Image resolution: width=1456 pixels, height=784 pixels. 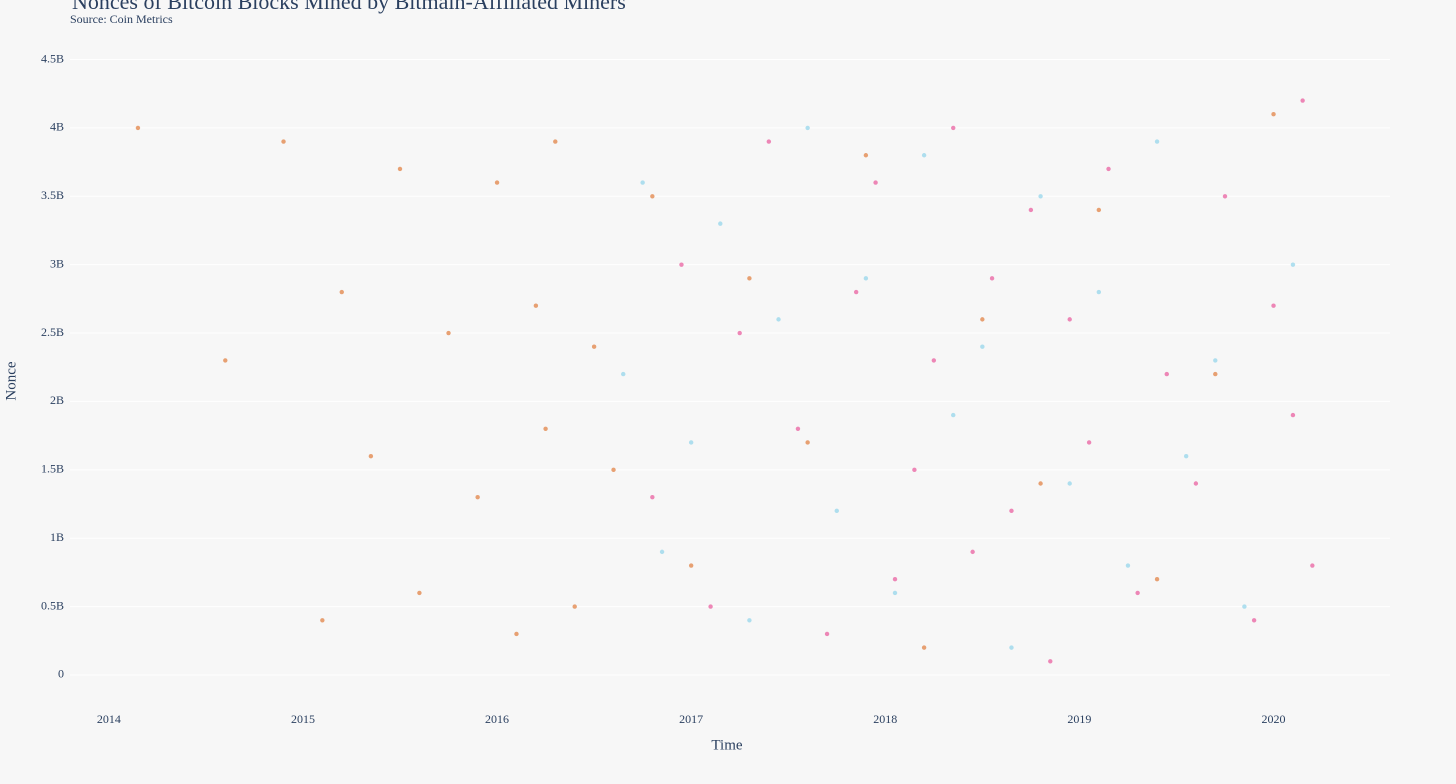 I want to click on x-tick-label: 2015, so click(x=303, y=719).